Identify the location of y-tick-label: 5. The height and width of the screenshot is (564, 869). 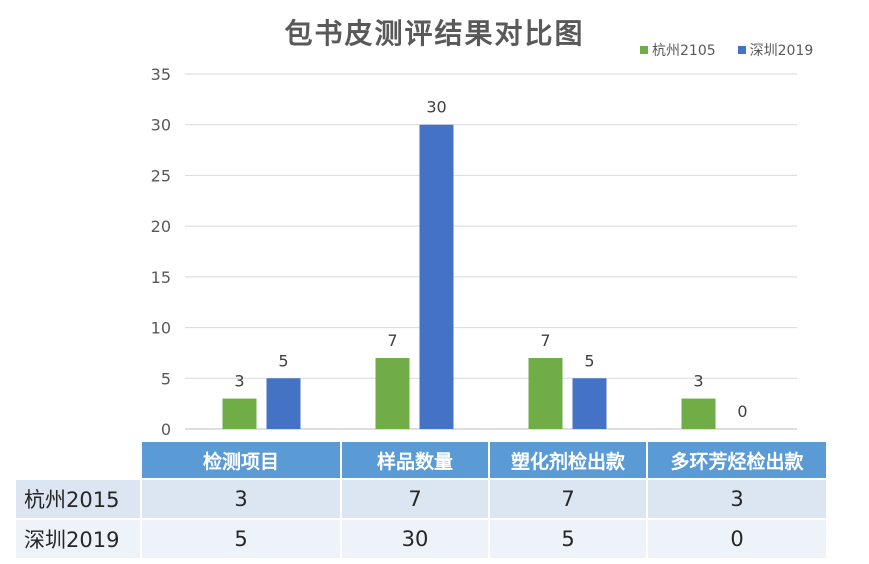
(166, 378).